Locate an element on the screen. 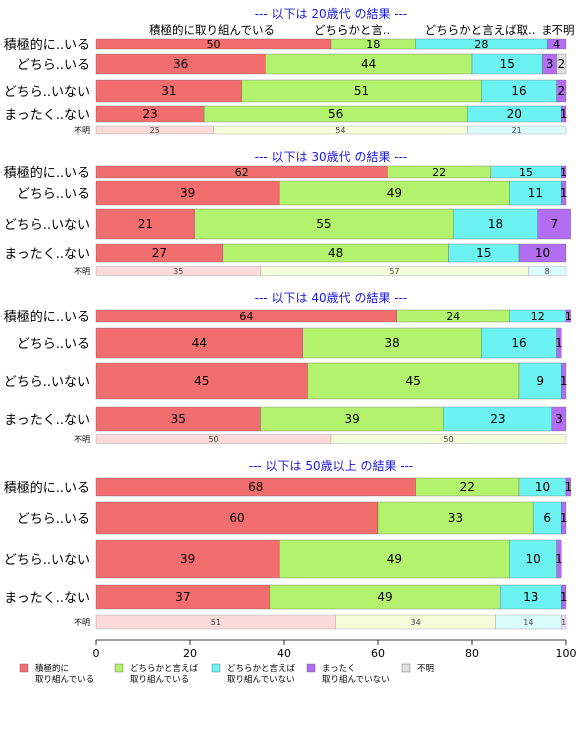 This screenshot has width=580, height=747. unknown-data-label: 57 is located at coordinates (394, 271).